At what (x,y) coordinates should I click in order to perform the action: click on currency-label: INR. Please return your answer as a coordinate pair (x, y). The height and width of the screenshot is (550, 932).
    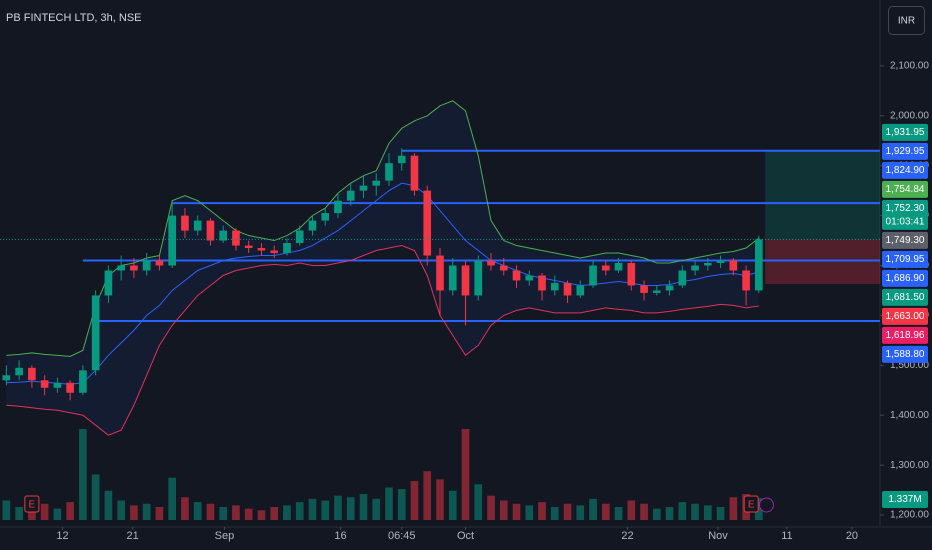
    Looking at the image, I should click on (906, 21).